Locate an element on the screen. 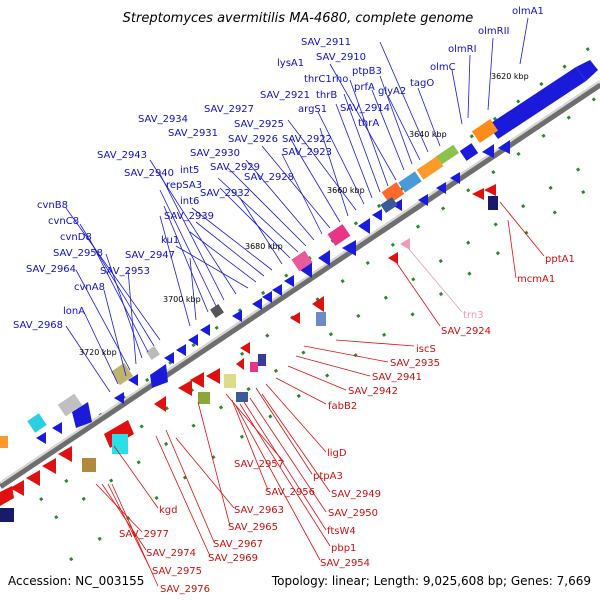 The image size is (600, 600). gene-label: argS1 is located at coordinates (312, 109).